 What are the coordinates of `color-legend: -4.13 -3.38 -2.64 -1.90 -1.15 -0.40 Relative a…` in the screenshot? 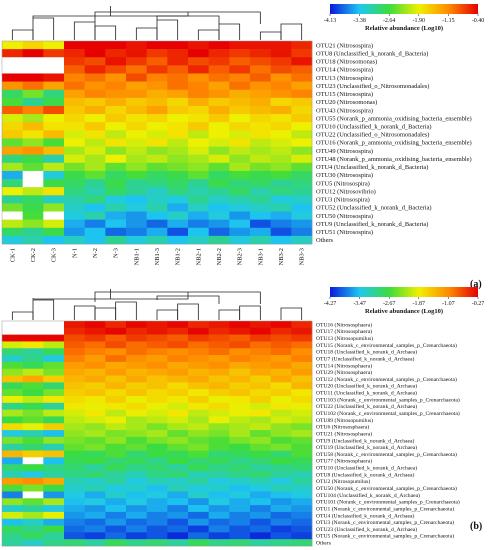 It's located at (404, 18).